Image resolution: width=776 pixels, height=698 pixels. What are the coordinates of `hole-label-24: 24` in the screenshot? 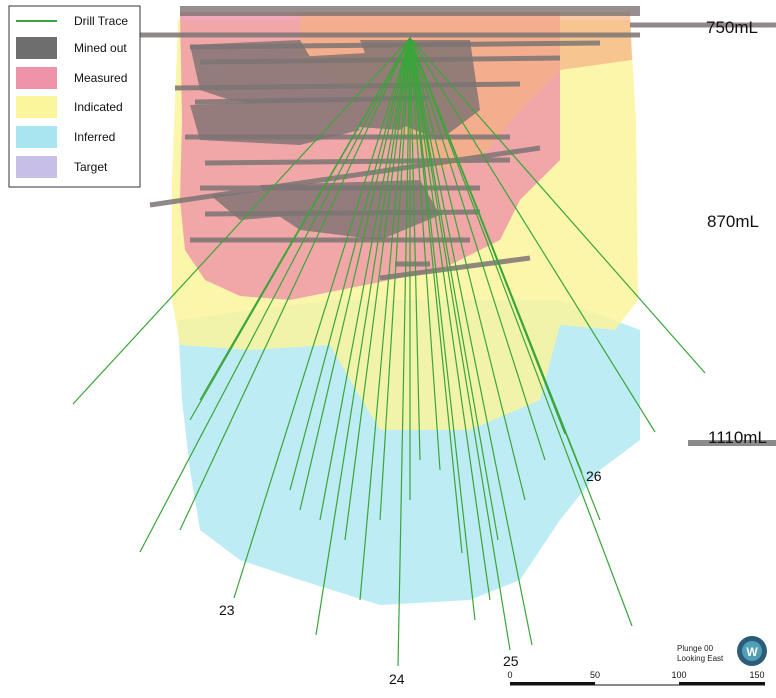 It's located at (397, 679).